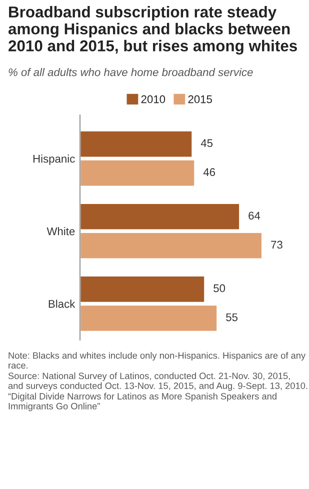  Describe the element at coordinates (54, 159) in the screenshot. I see `y-tick-label: Hispanic` at that location.